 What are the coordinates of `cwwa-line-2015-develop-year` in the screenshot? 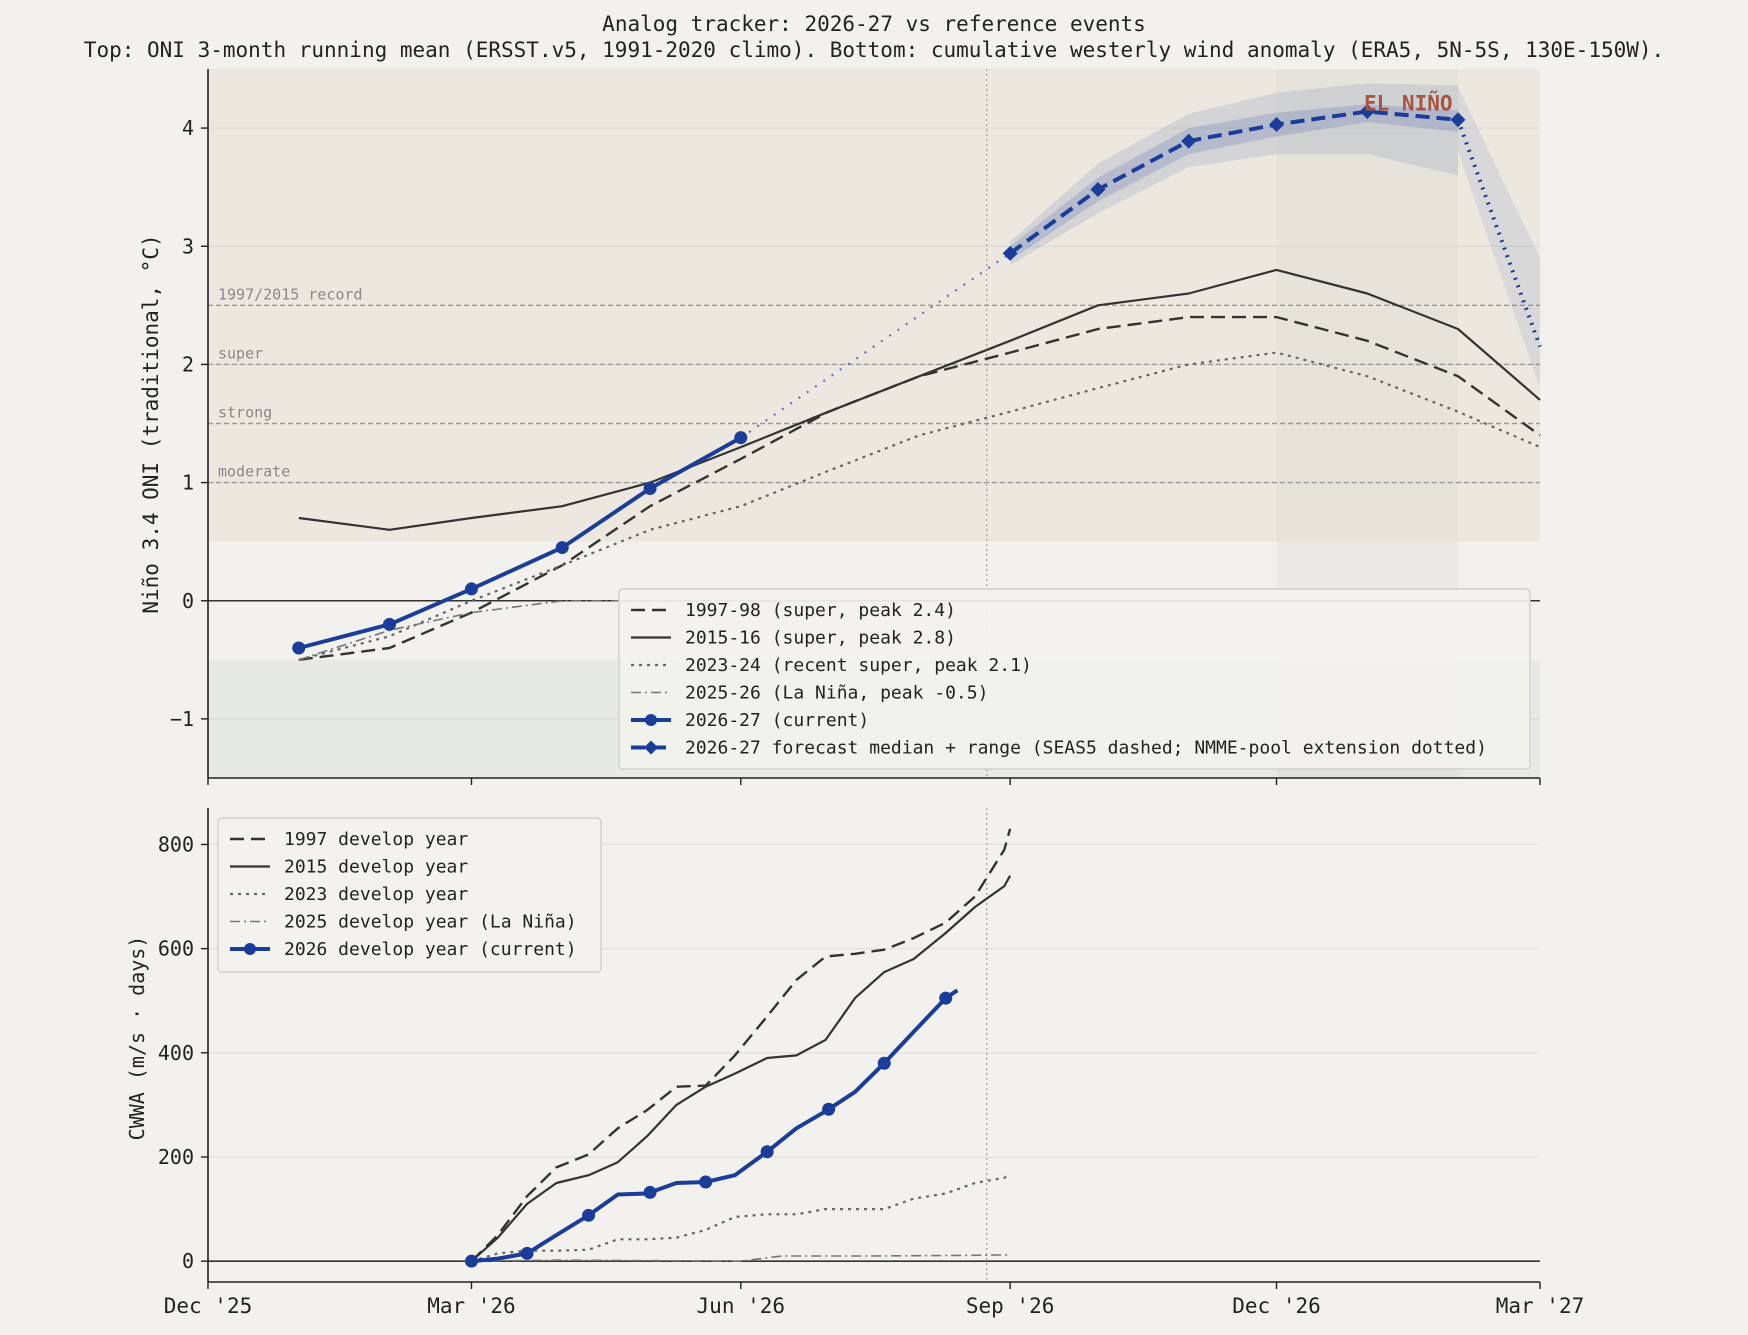 It's located at (741, 1069).